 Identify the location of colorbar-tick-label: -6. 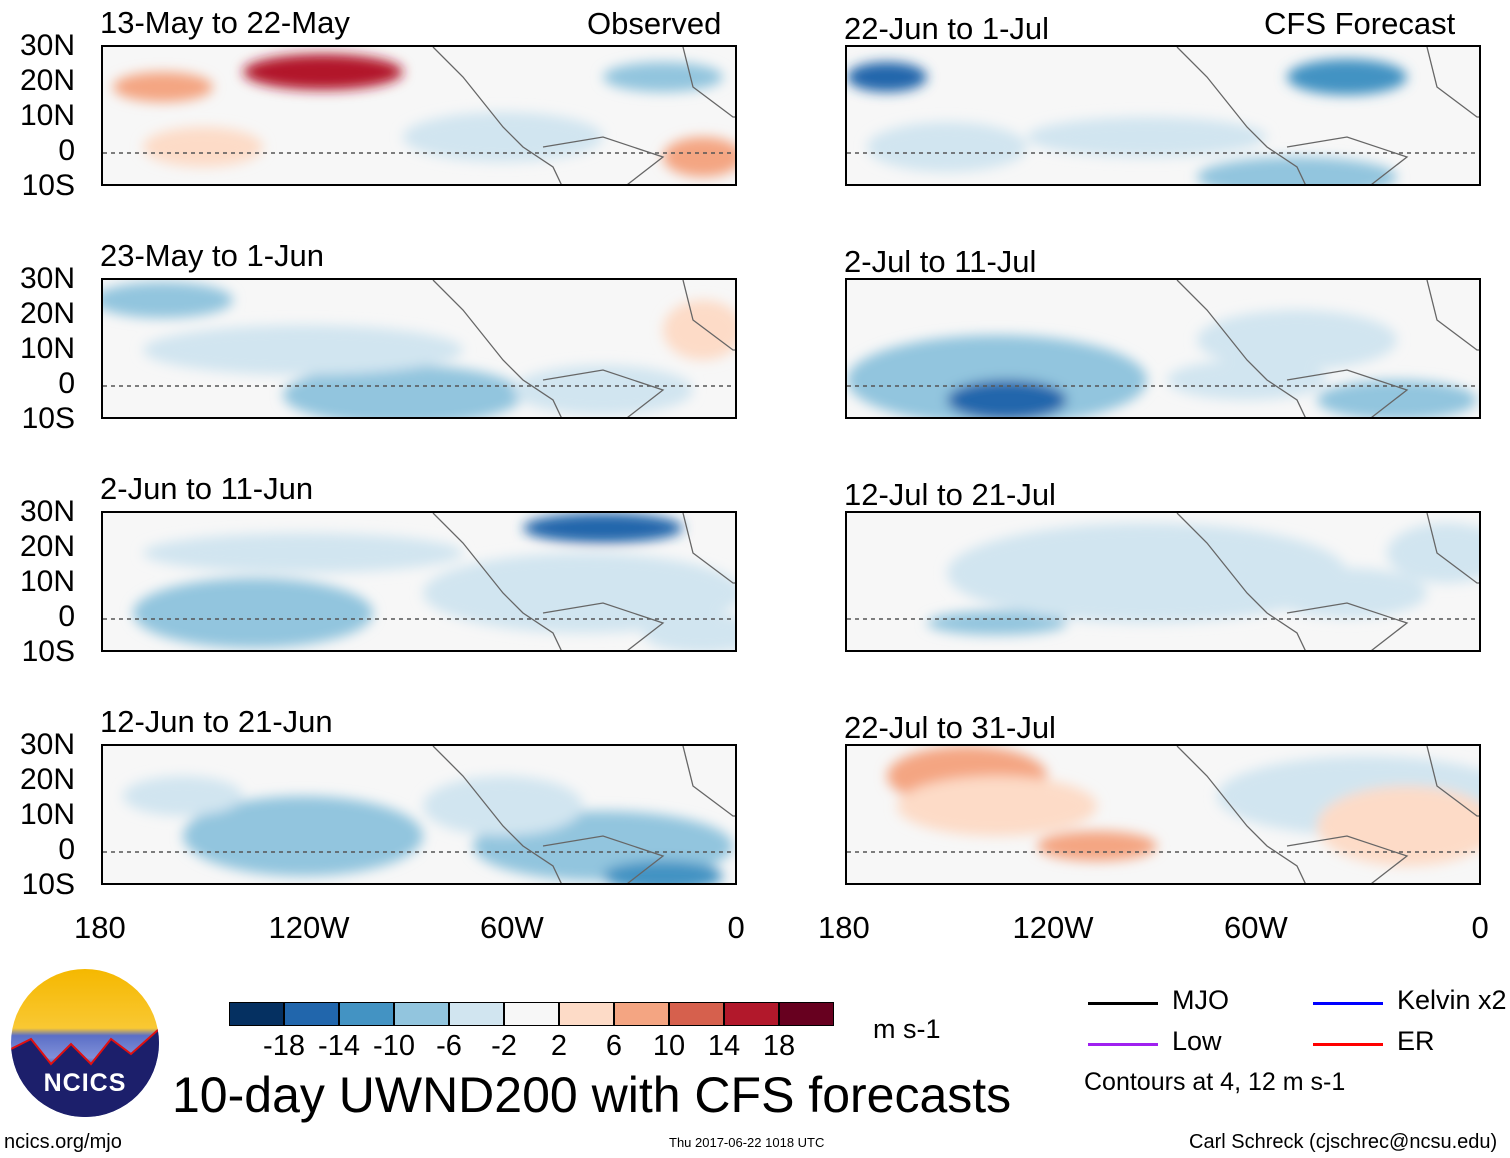
(449, 1046).